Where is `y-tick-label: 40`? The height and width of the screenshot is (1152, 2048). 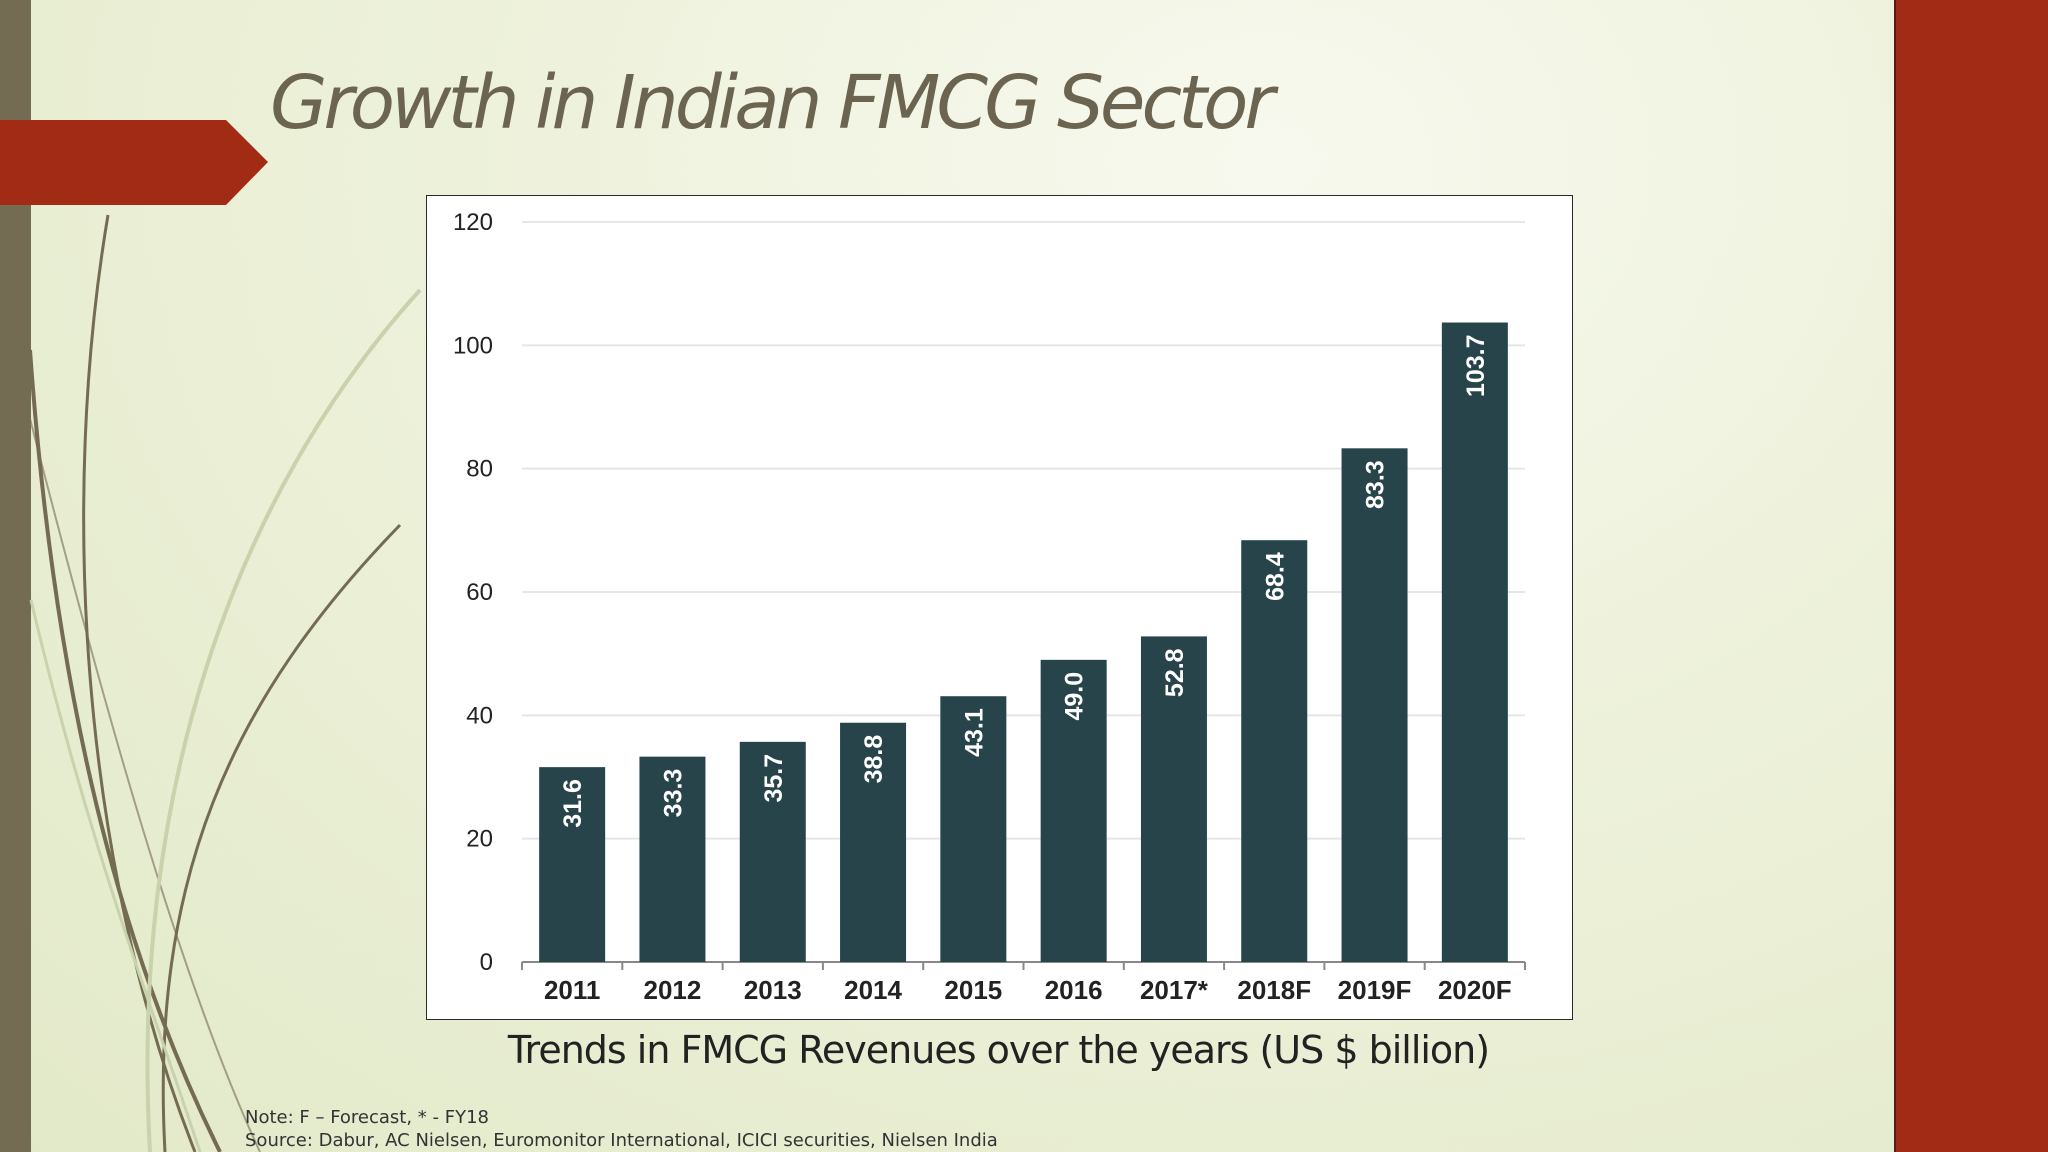
y-tick-label: 40 is located at coordinates (479, 715).